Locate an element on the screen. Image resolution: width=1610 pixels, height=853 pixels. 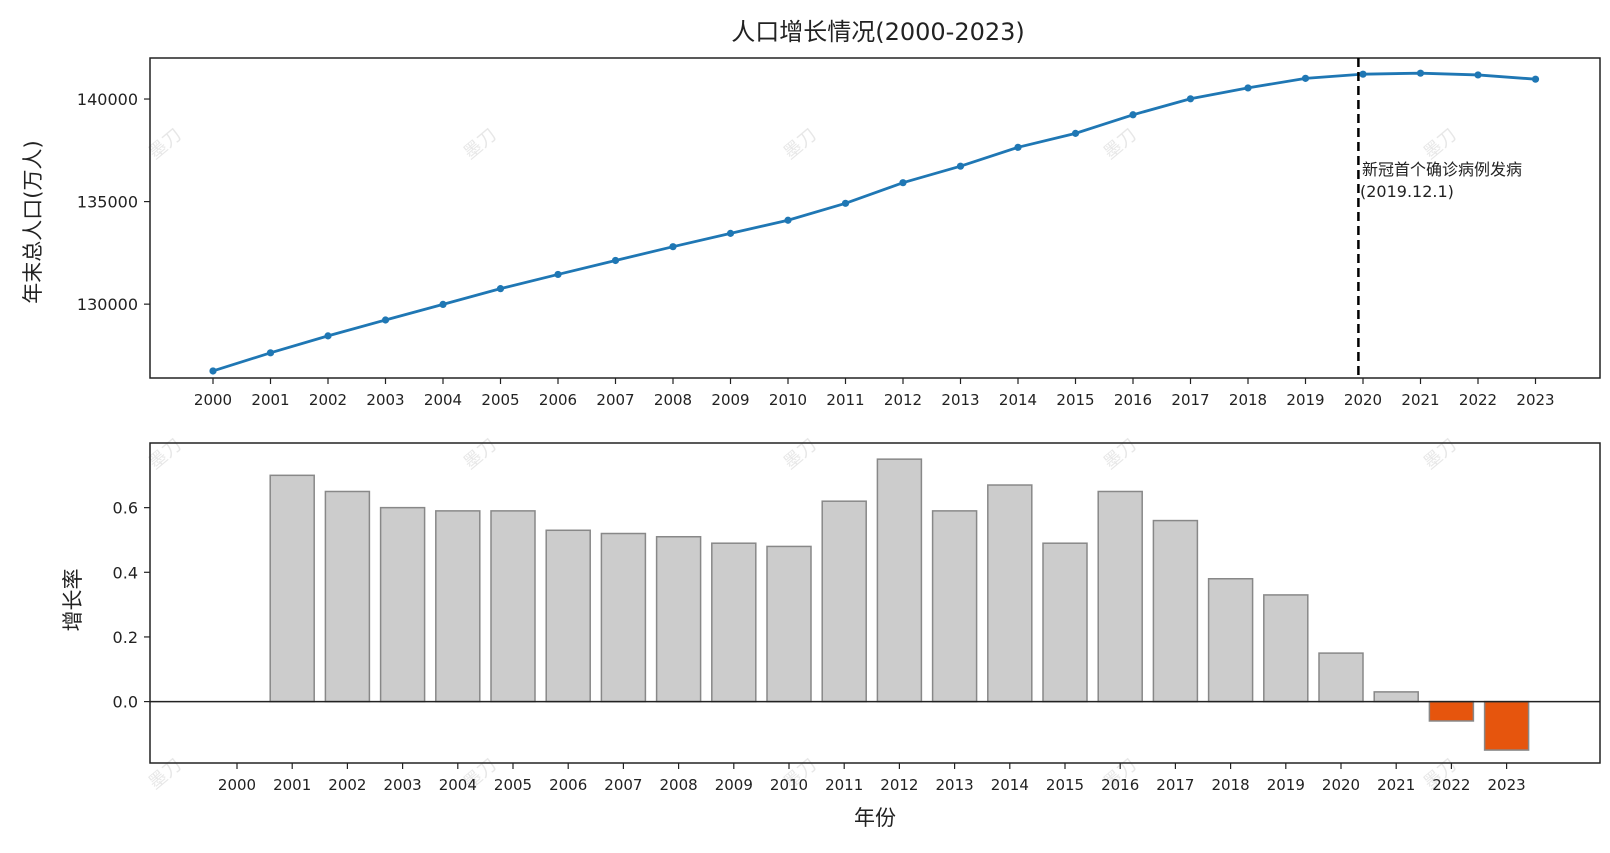
bottom-xtick-label: 2019 is located at coordinates (1286, 785).